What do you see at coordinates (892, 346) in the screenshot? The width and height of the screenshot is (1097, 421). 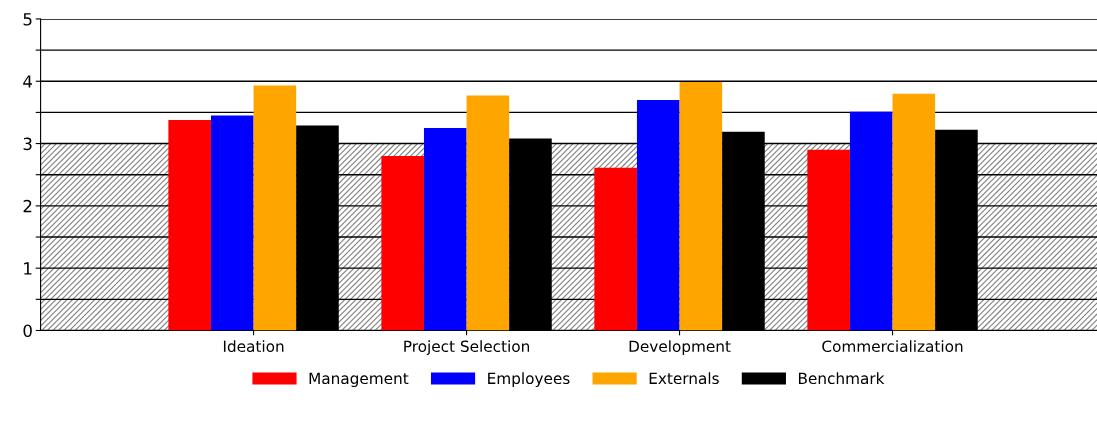 I see `x-tick-label: Commercialization` at bounding box center [892, 346].